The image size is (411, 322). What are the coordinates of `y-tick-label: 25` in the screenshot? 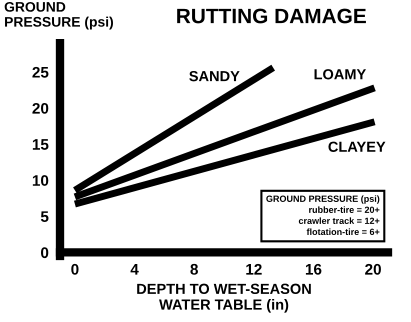 It's located at (40, 72).